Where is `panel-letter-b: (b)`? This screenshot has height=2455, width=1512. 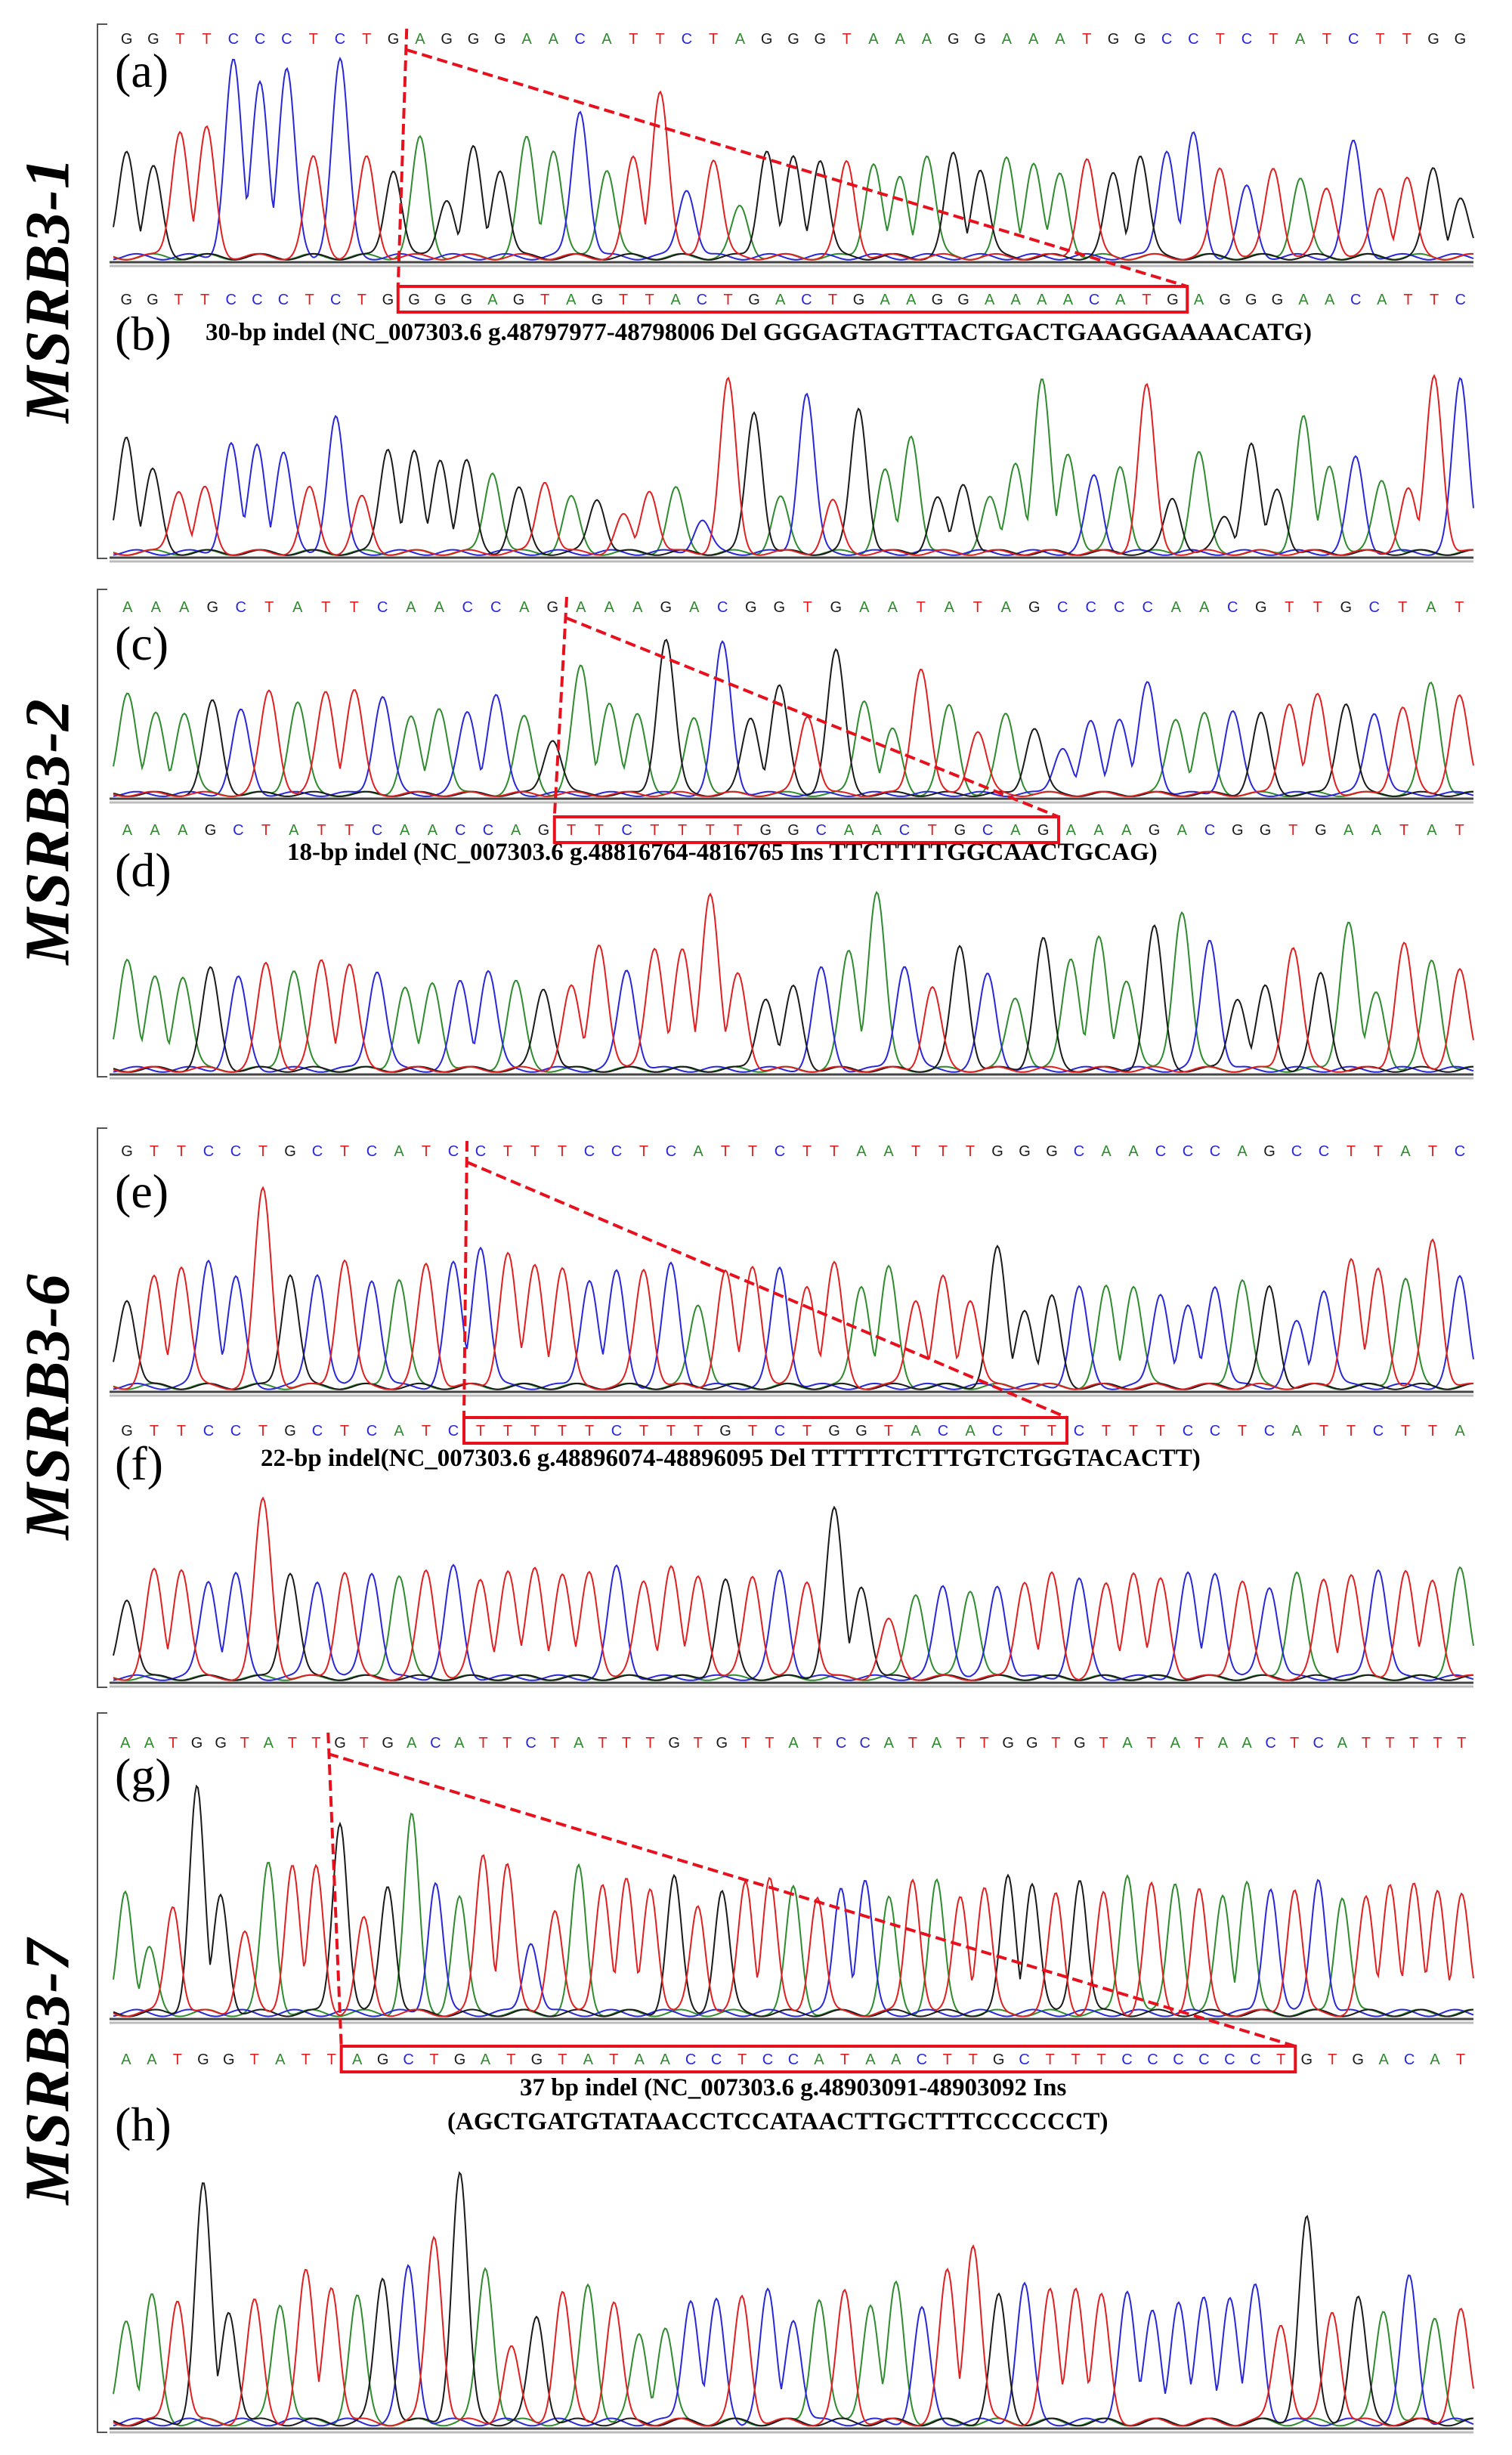
panel-letter-b: (b) is located at coordinates (143, 333).